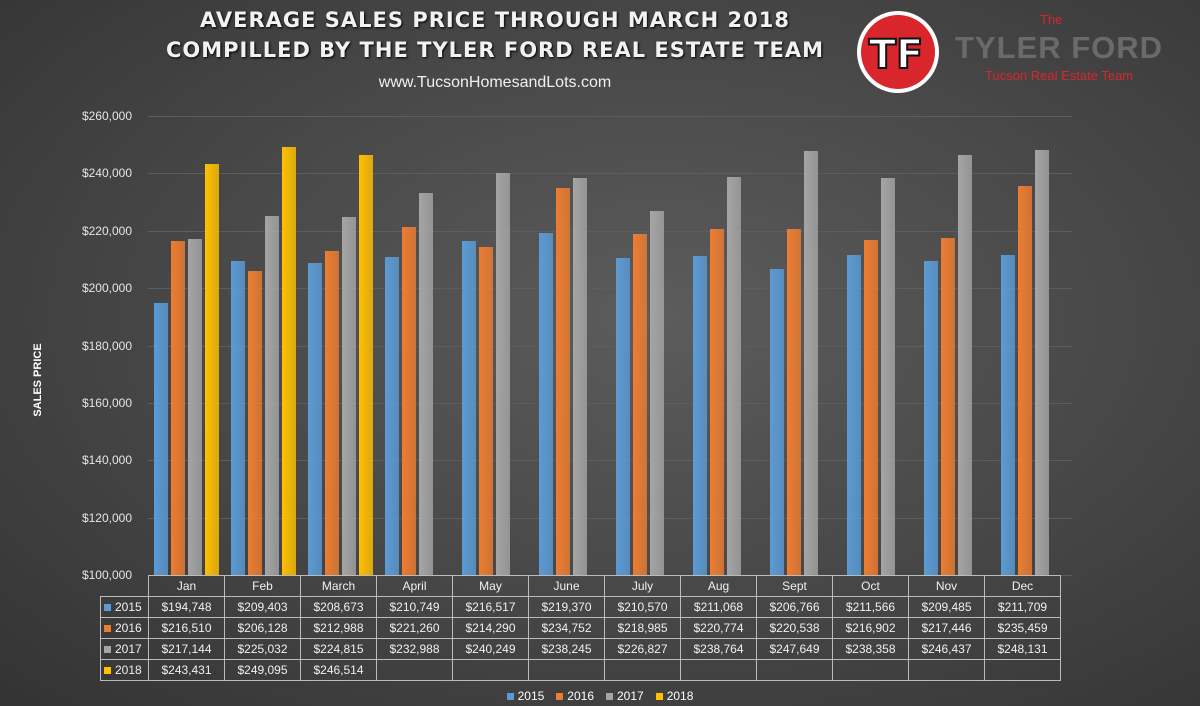 This screenshot has width=1200, height=706. I want to click on legend-item: 2018, so click(674, 696).